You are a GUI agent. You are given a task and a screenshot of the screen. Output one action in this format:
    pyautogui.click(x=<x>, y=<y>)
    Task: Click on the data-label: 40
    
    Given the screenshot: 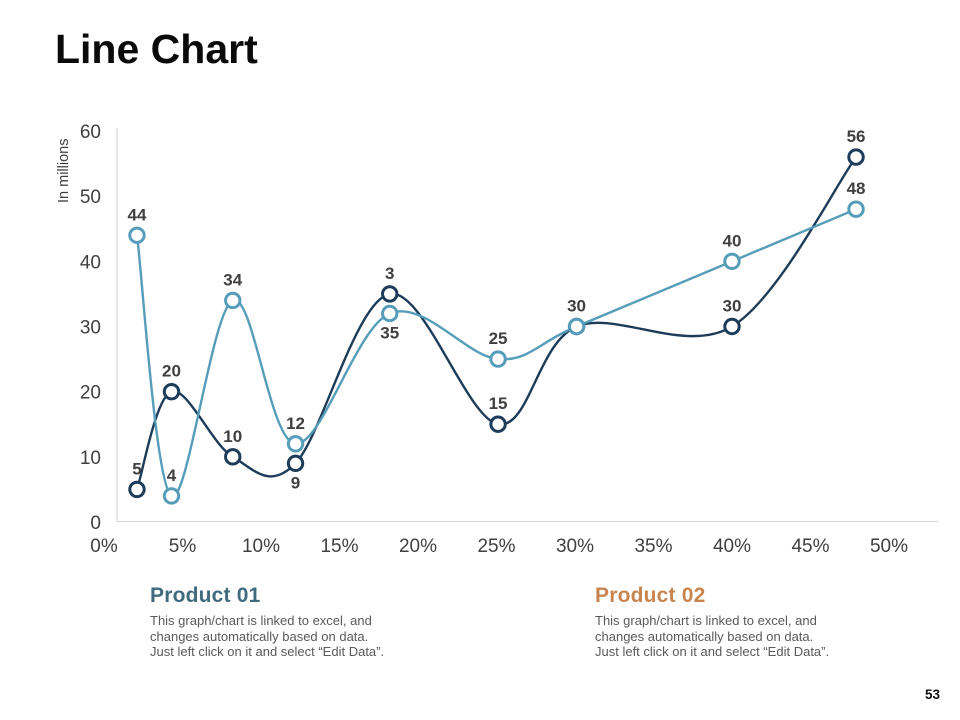 What is the action you would take?
    pyautogui.click(x=732, y=240)
    